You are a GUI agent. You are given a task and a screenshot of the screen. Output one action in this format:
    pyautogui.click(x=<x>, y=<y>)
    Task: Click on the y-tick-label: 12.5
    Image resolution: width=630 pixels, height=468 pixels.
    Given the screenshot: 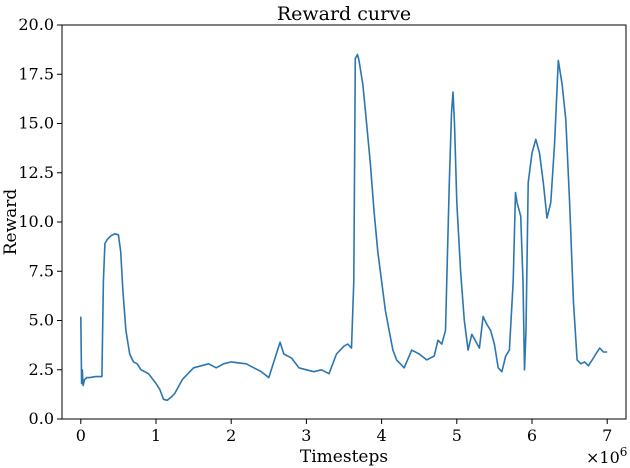 What is the action you would take?
    pyautogui.click(x=36, y=172)
    